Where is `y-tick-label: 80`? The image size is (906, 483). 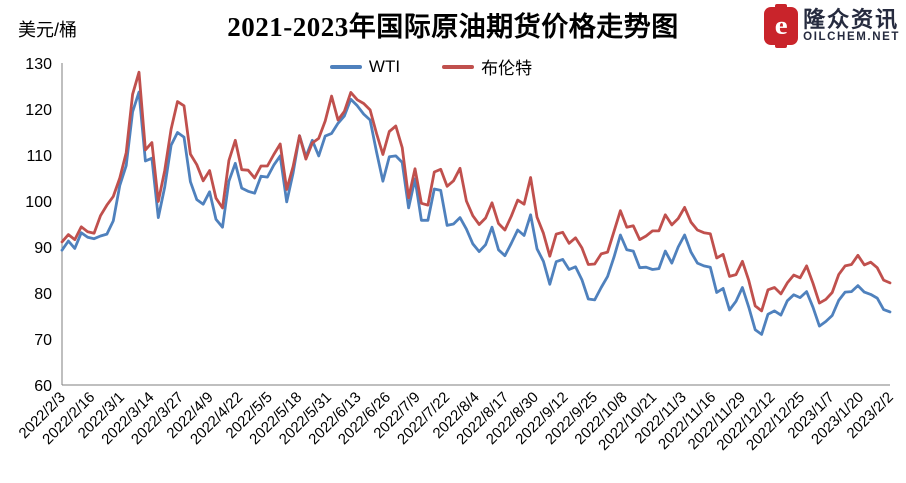
y-tick-label: 80 is located at coordinates (43, 294).